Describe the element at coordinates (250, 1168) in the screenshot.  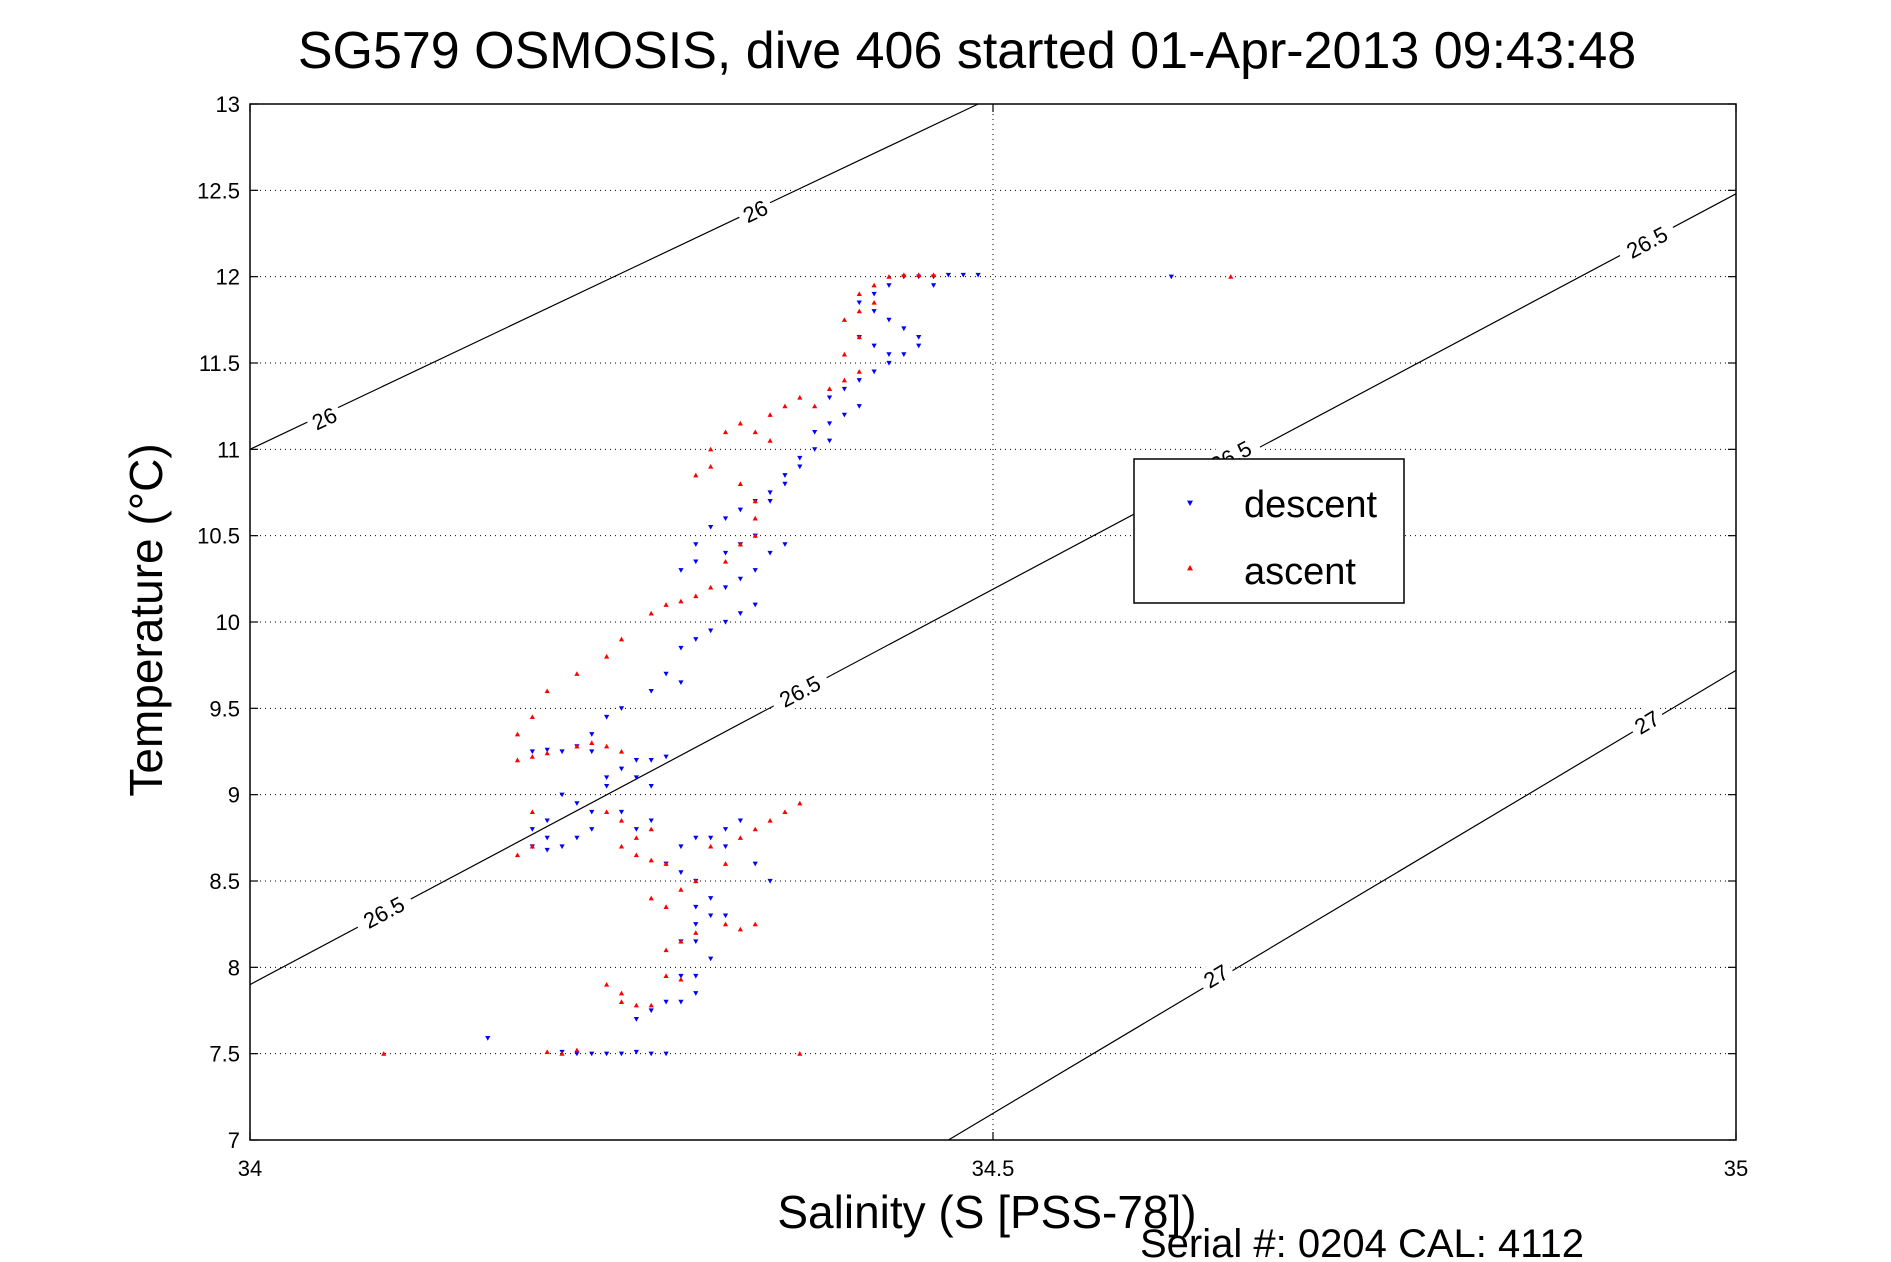
I see `x-tick-label: 34` at that location.